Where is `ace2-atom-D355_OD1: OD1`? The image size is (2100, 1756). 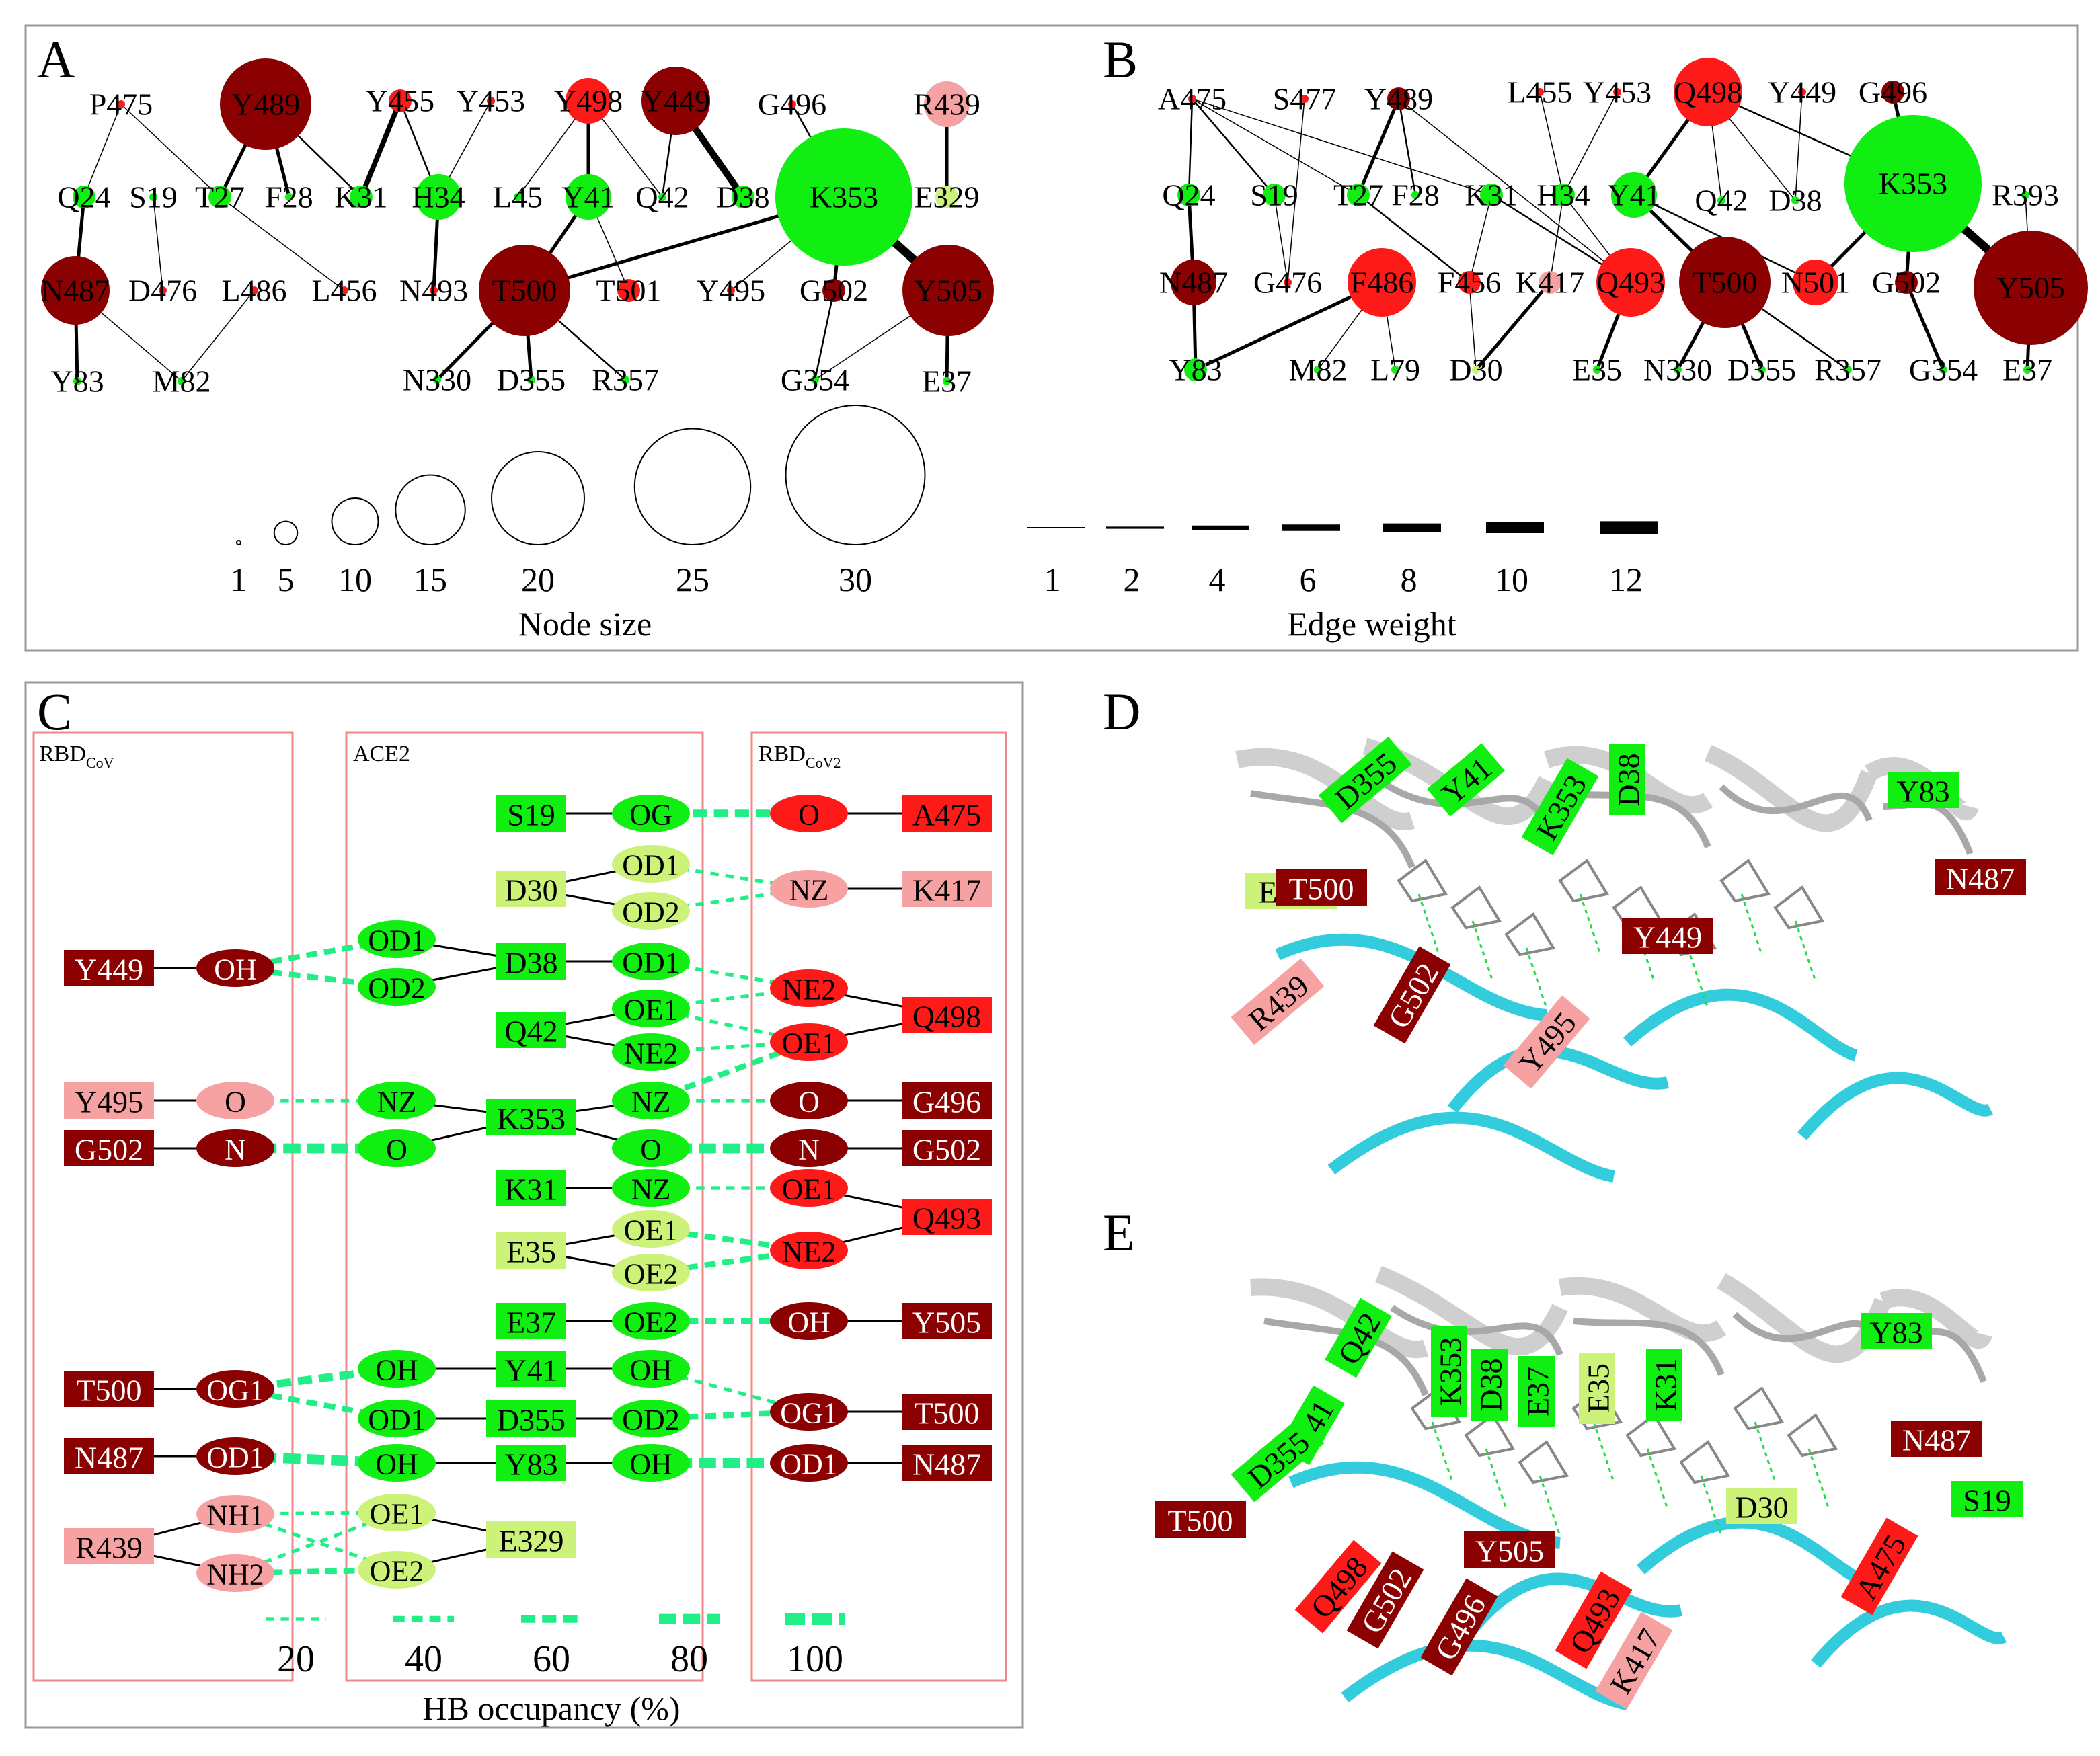 ace2-atom-D355_OD1: OD1 is located at coordinates (397, 1421).